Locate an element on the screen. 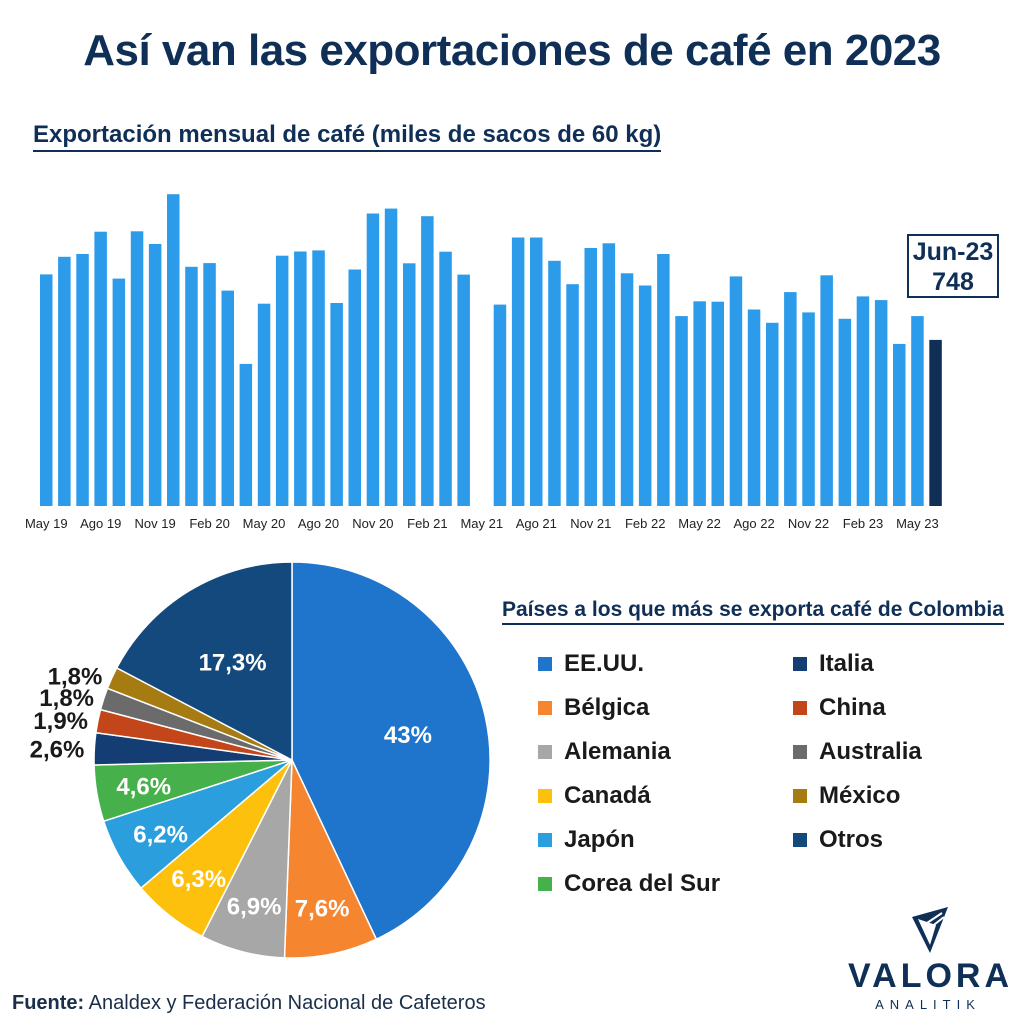 Image resolution: width=1024 pixels, height=1024 pixels. latest-value-callout: Jun-23 748 is located at coordinates (953, 266).